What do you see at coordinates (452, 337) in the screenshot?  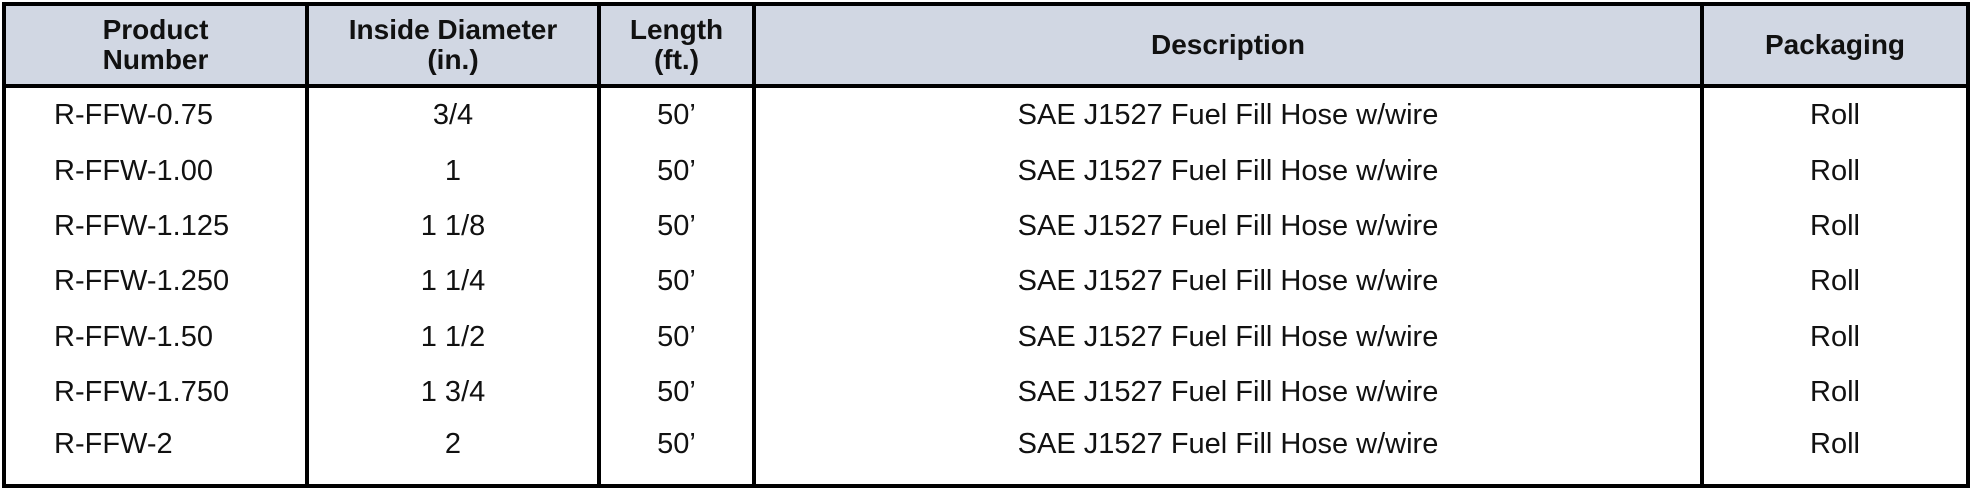 I see `cell-inside-diameter: 1 1/2` at bounding box center [452, 337].